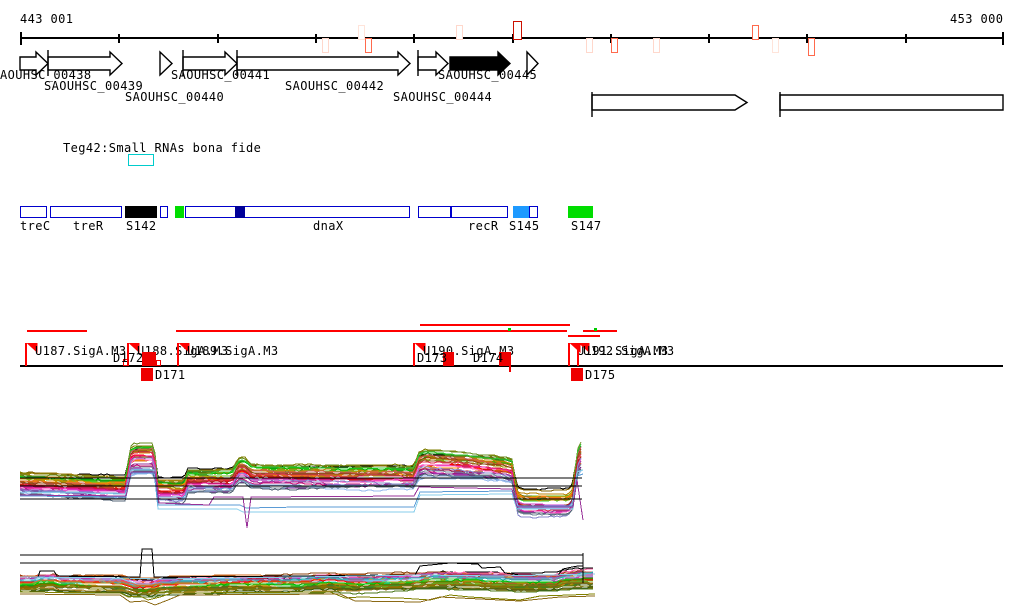 The image size is (1024, 611). I want to click on tss-label: U189.SigA.M3, so click(233, 351).